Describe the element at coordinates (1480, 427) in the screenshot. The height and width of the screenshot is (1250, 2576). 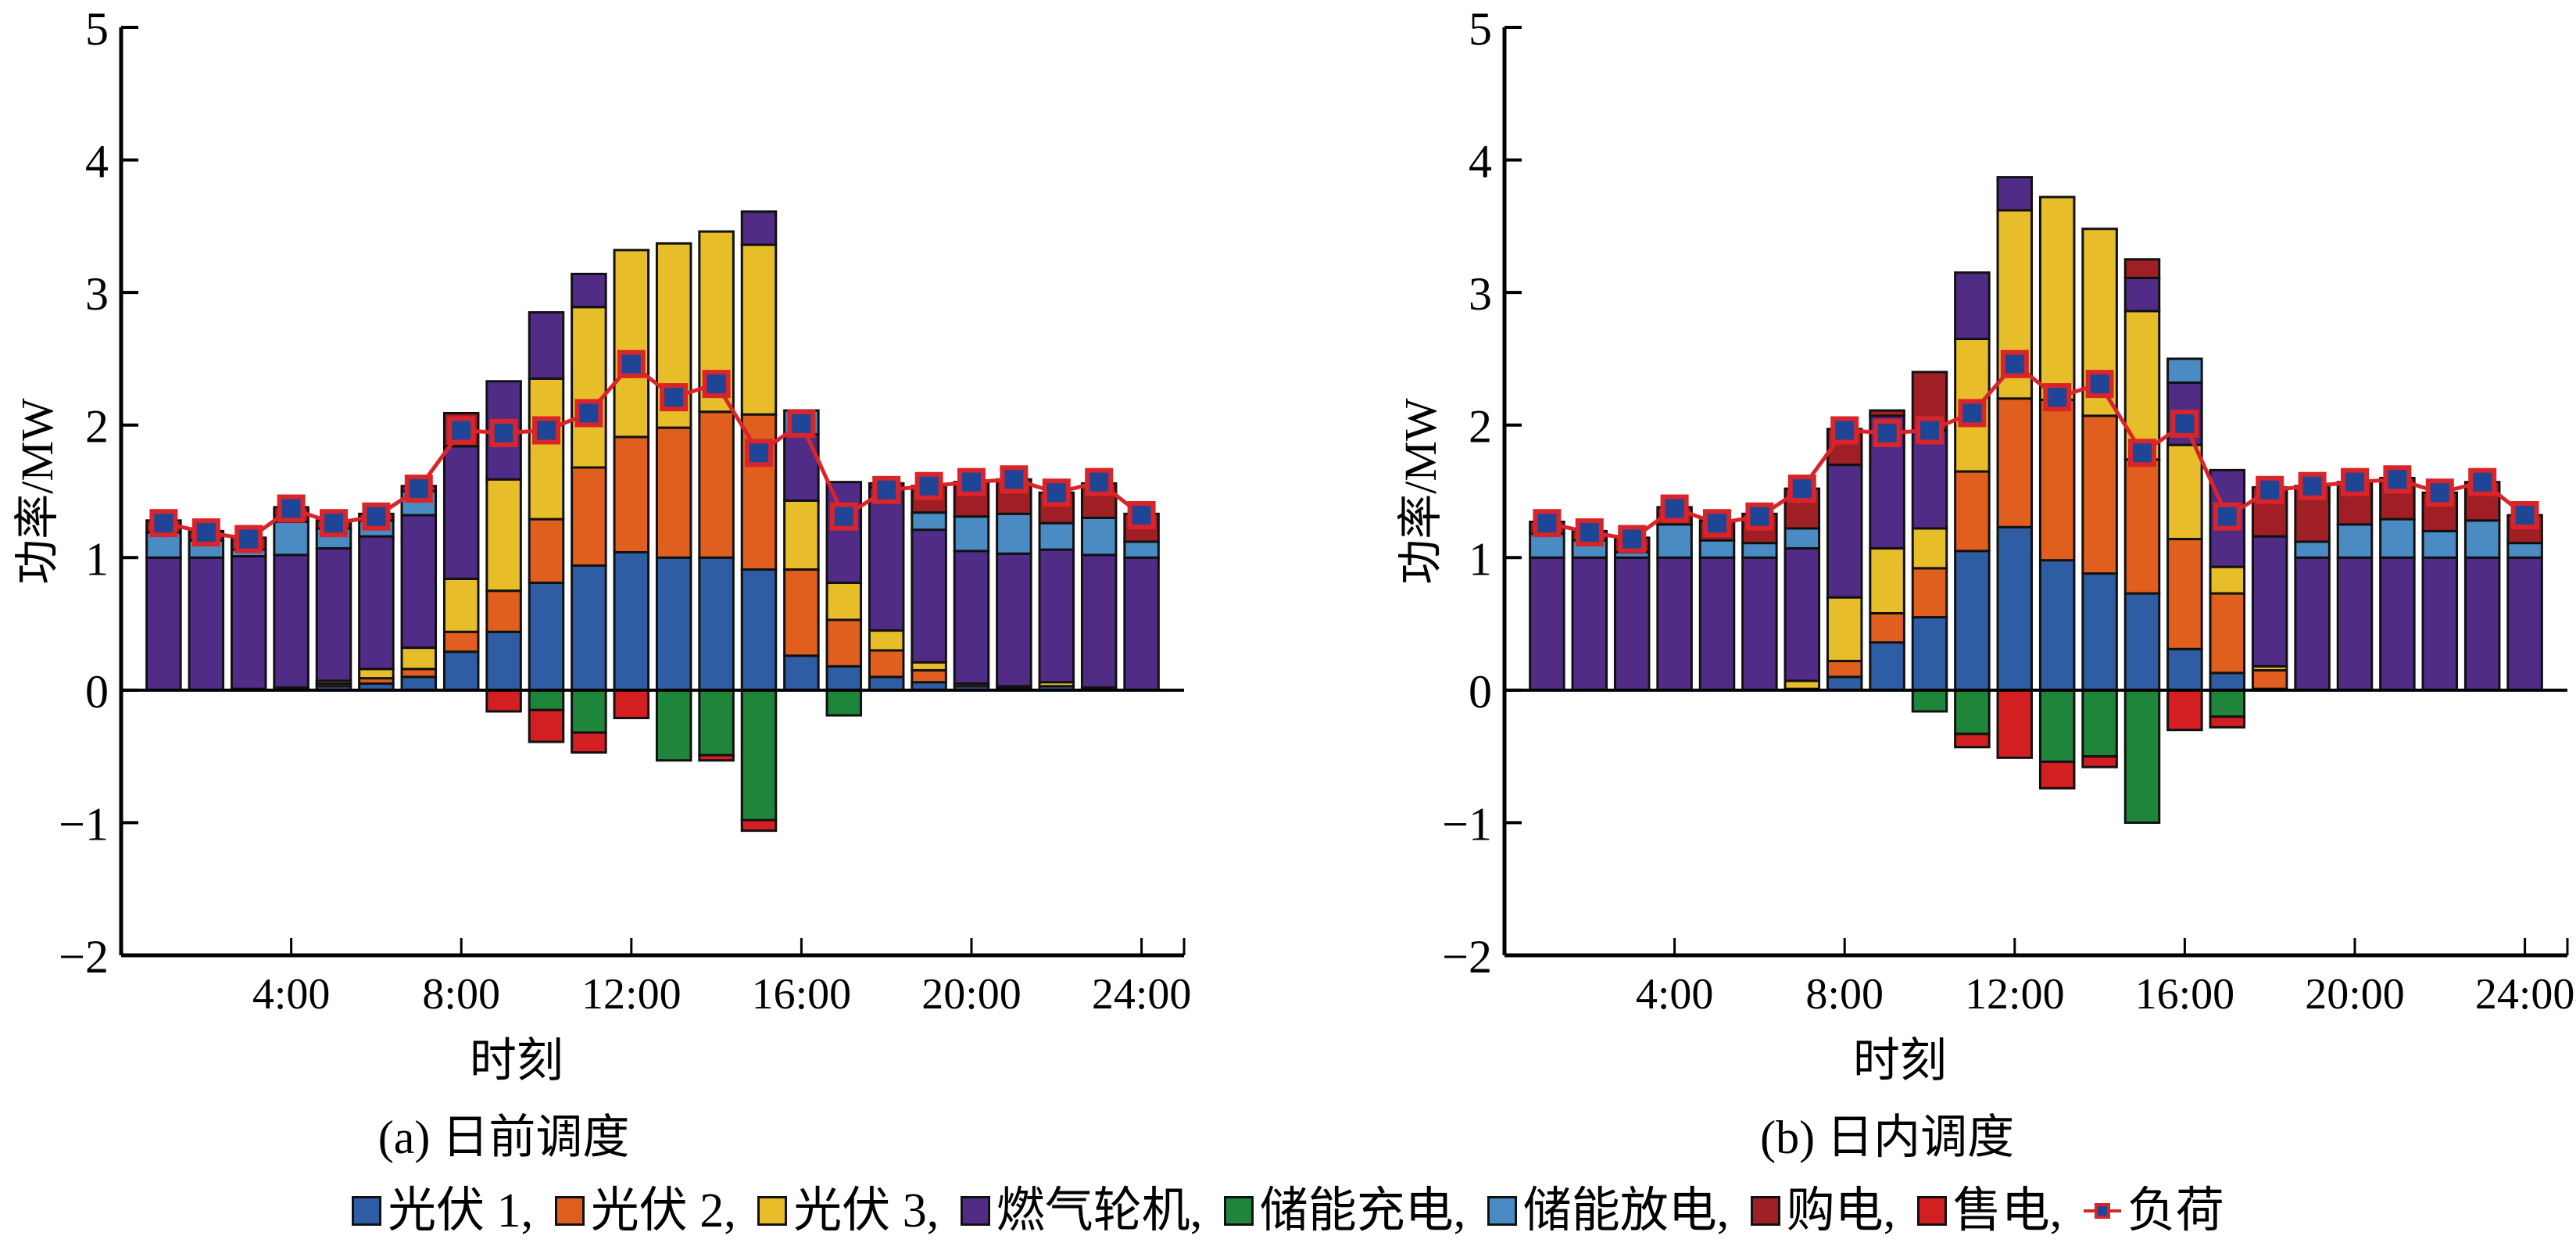
I see `y-tick-label: 2` at that location.